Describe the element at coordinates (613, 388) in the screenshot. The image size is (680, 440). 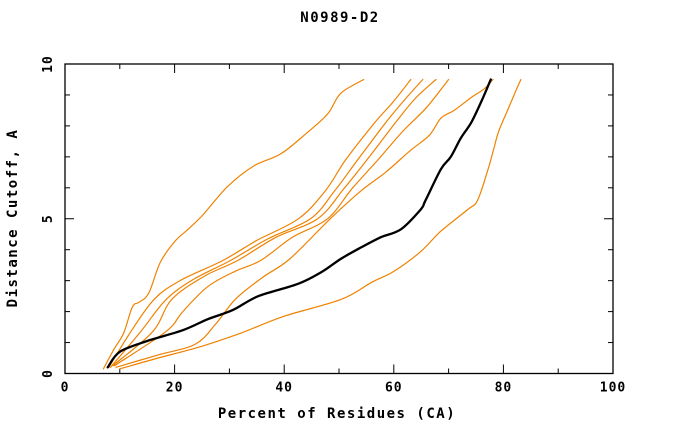
I see `x-tick-label: 100` at that location.